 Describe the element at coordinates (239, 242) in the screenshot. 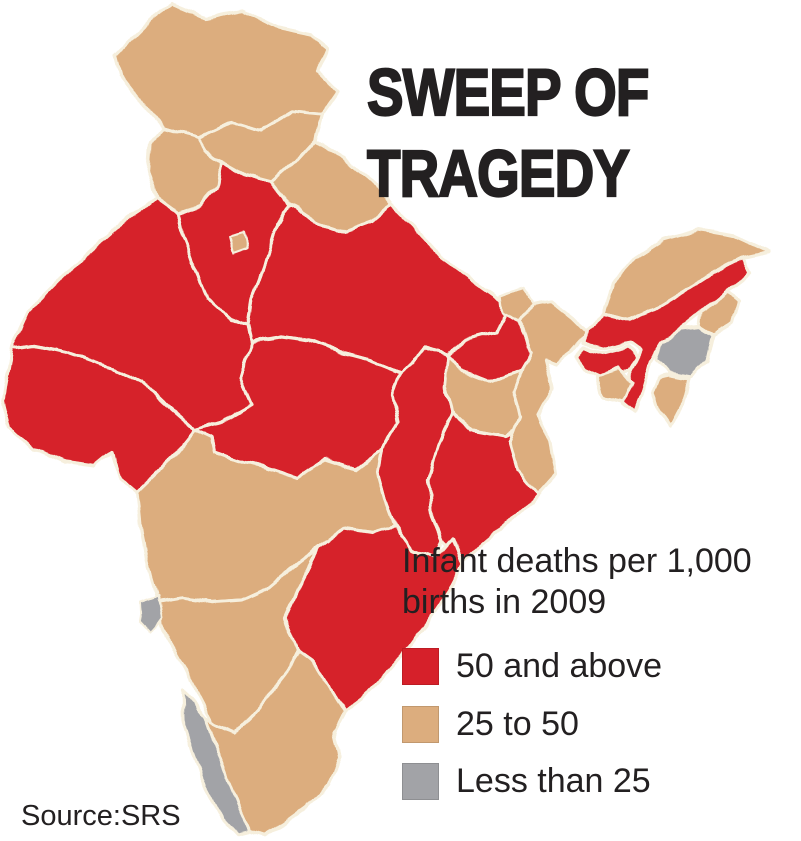

I see `state-delhi` at that location.